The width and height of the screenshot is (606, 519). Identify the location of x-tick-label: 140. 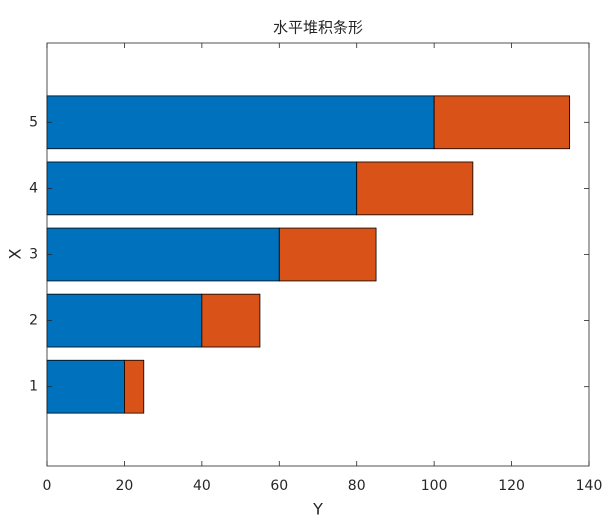
(589, 486).